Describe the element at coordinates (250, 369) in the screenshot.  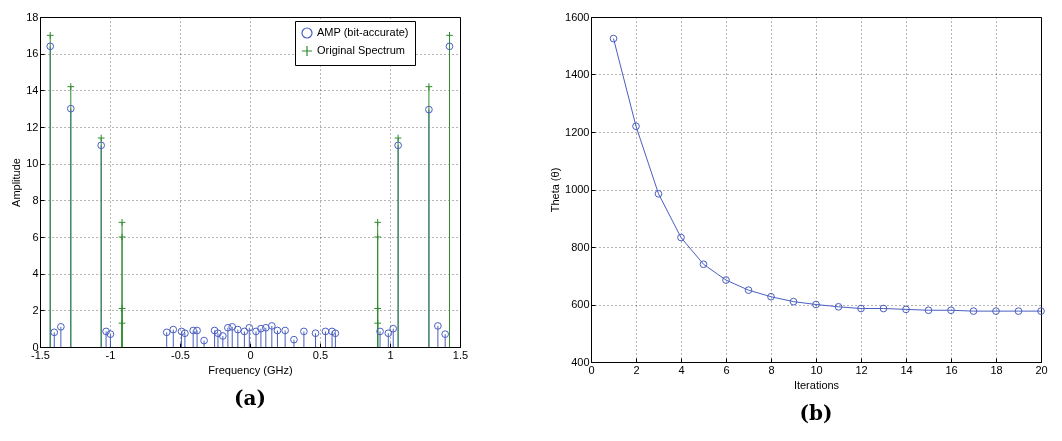
I see `x-axis-title: Frequency (GHz)` at that location.